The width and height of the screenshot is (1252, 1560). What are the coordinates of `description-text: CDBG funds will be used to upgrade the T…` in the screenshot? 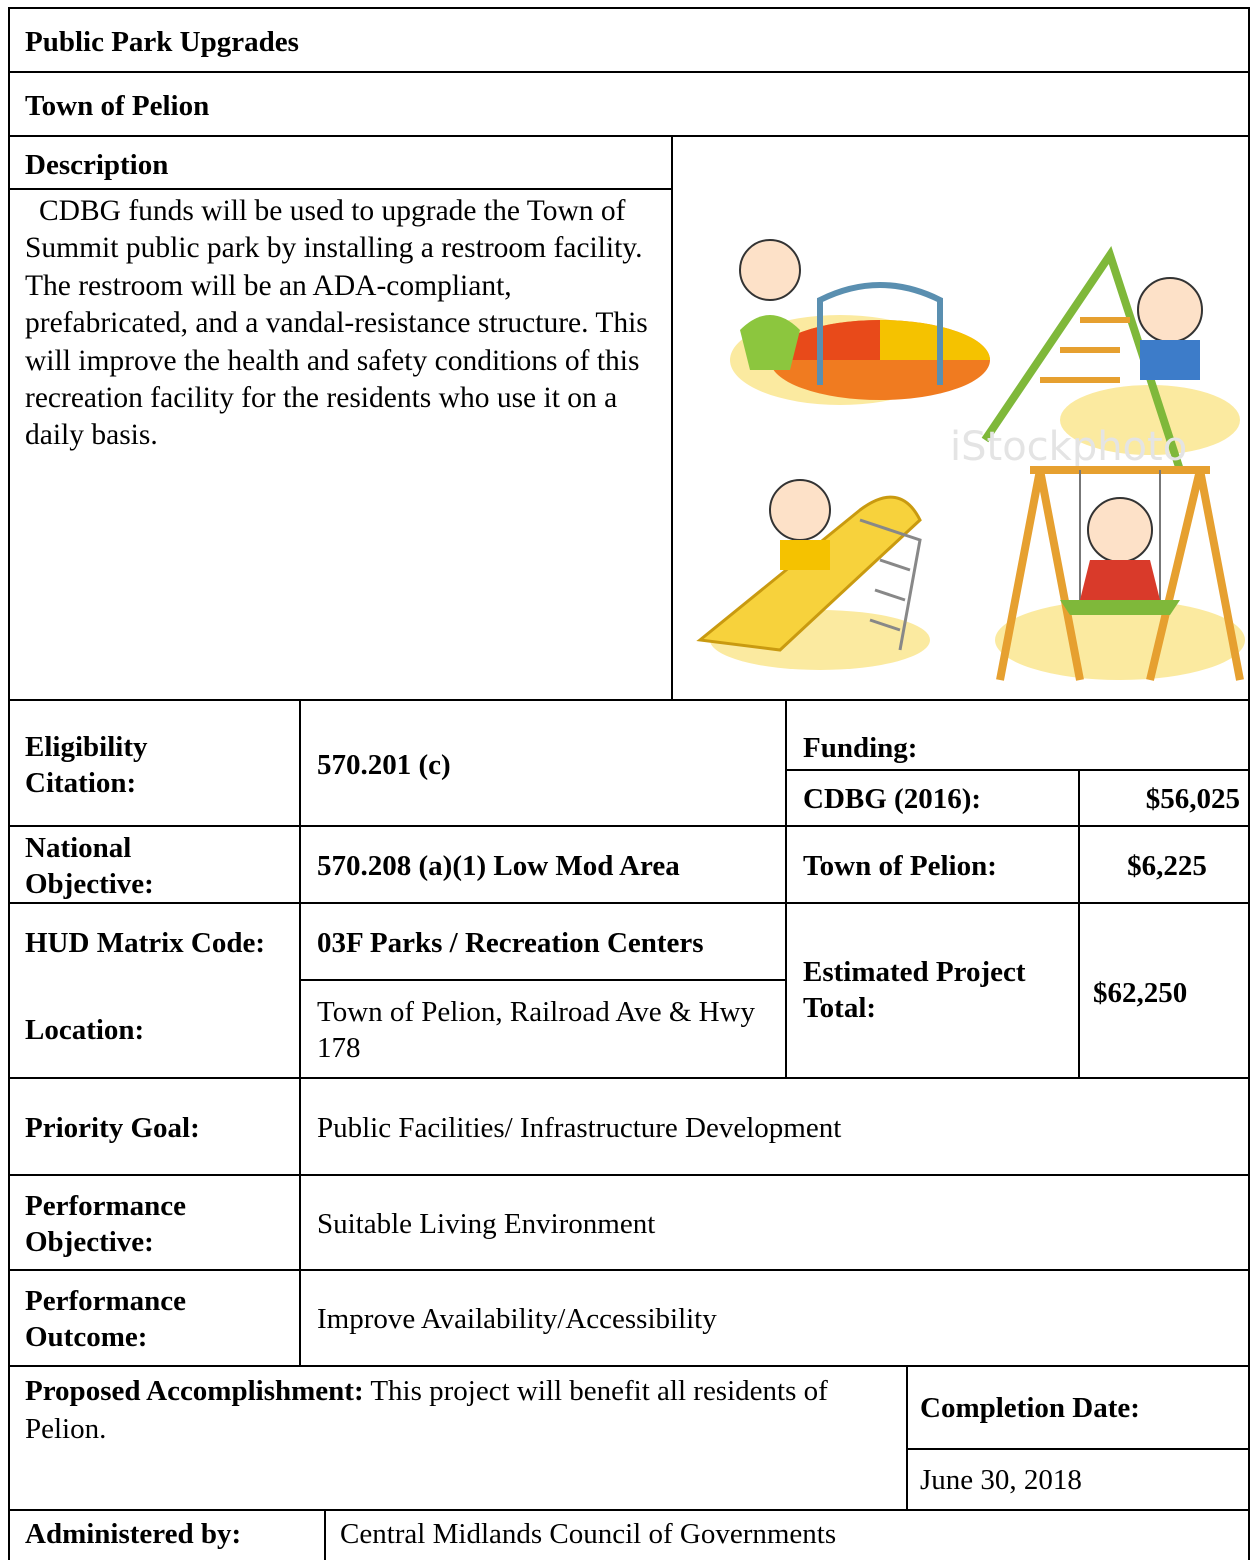 It's located at (336, 323).